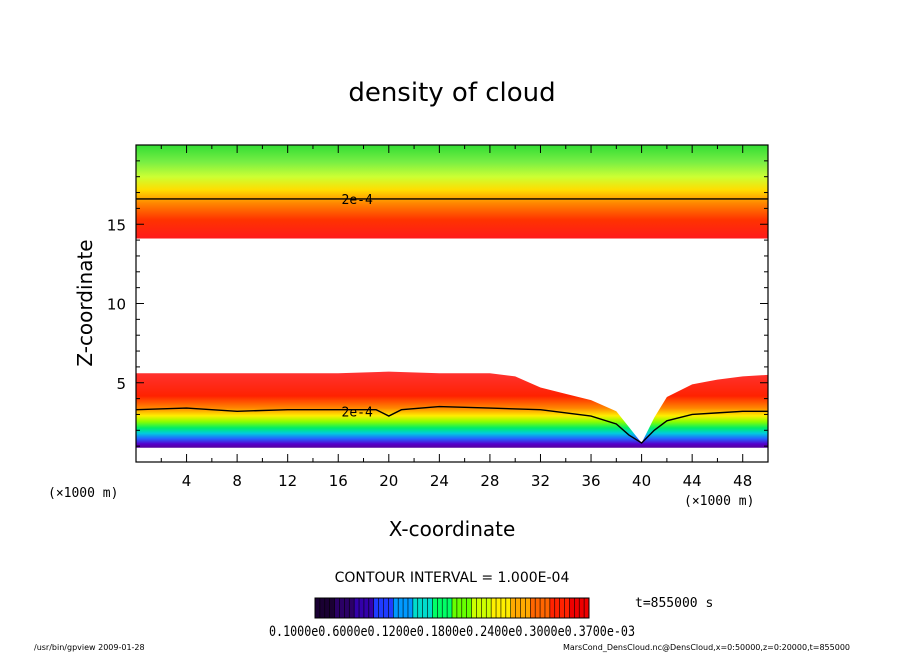 This screenshot has height=654, width=904. I want to click on x-tick-label-48: 48, so click(742, 481).